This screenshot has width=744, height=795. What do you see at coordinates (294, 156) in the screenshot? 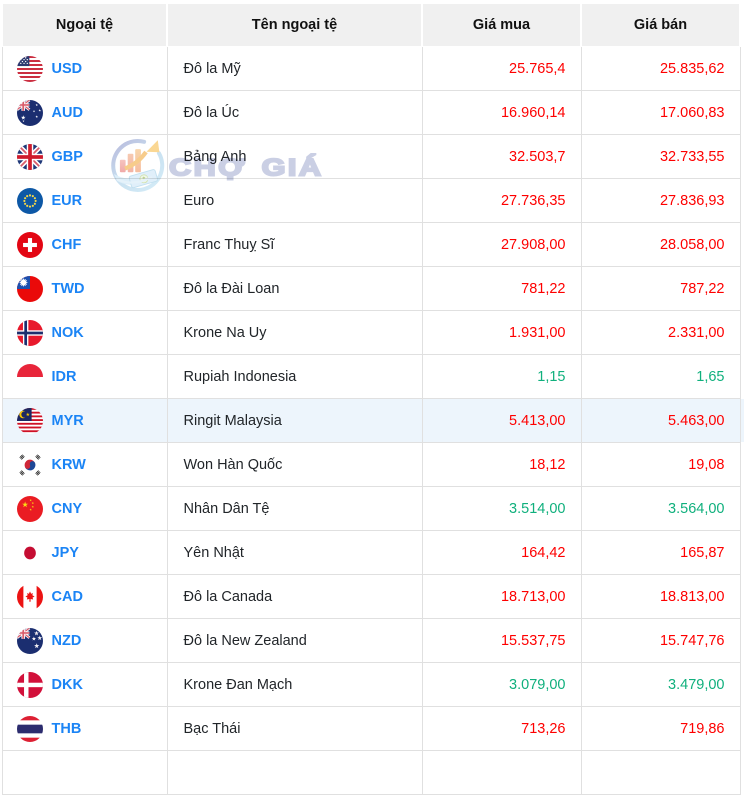
I see `currency-name: Bảng Anh` at bounding box center [294, 156].